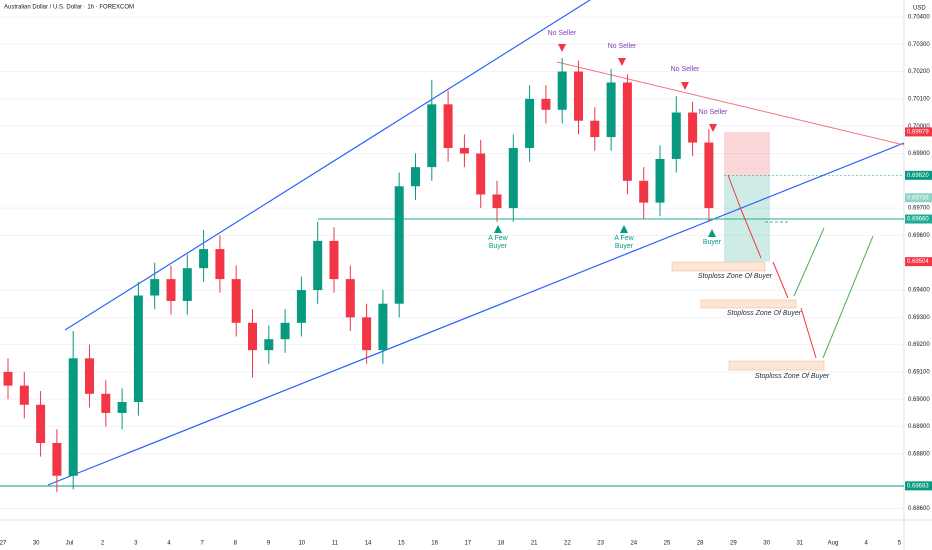  I want to click on price-label: 0.69504, so click(918, 262).